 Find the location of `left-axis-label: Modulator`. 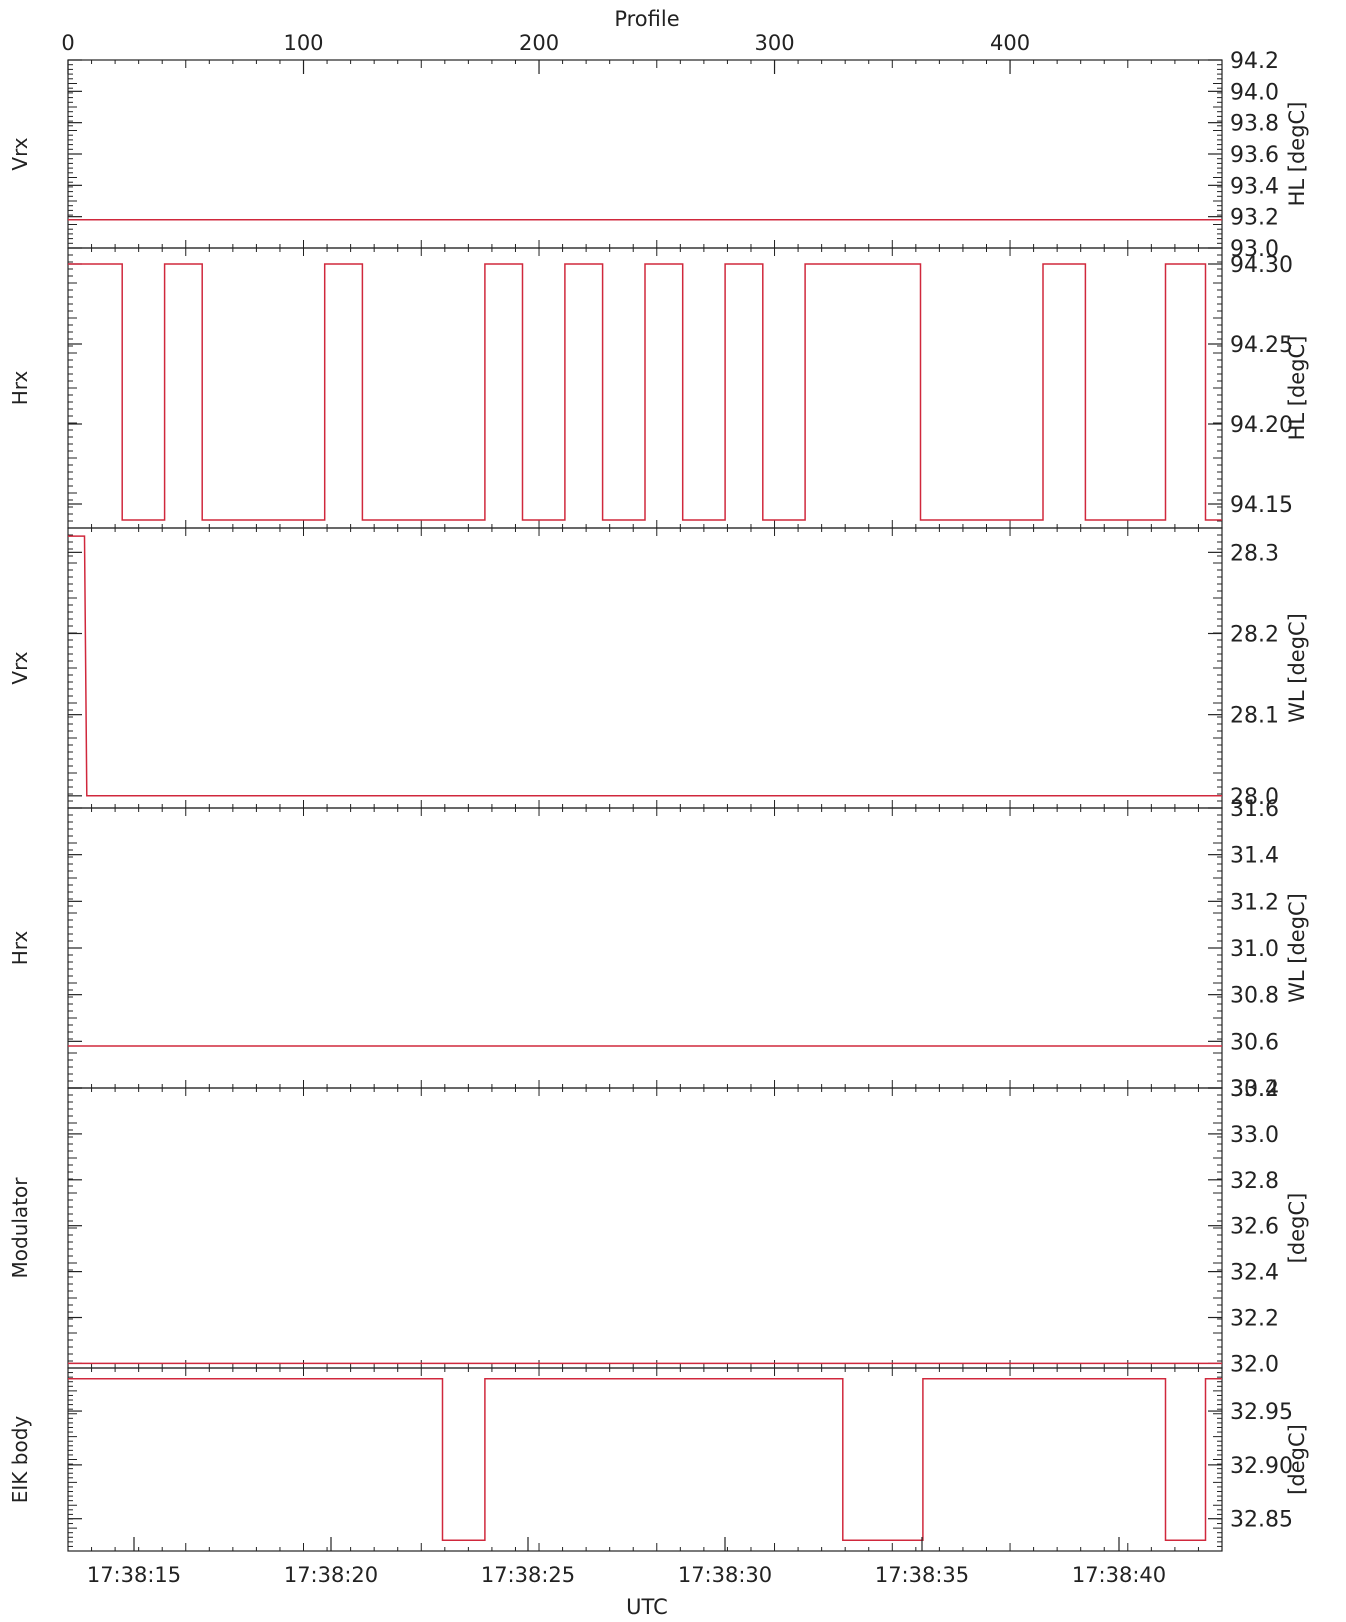

left-axis-label: Modulator is located at coordinates (20, 1228).